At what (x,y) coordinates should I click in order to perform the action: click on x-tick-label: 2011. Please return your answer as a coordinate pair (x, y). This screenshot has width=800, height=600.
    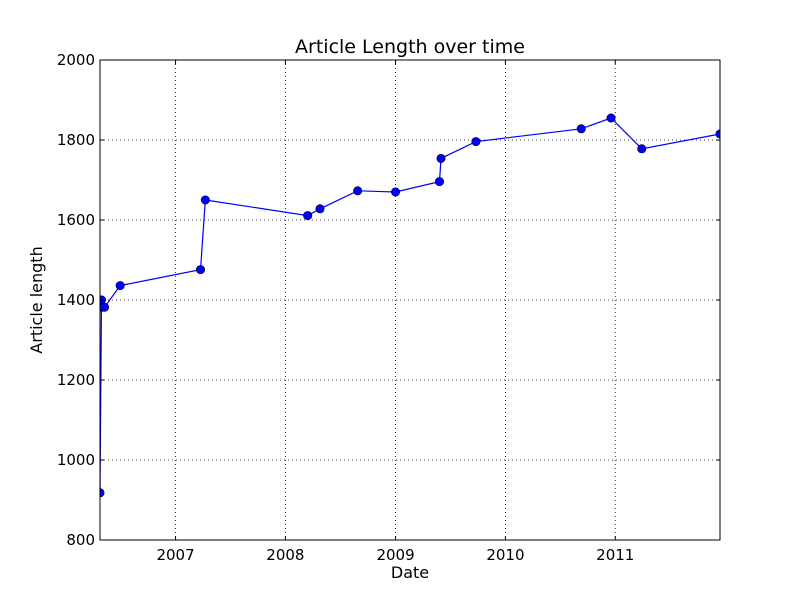
    Looking at the image, I should click on (615, 555).